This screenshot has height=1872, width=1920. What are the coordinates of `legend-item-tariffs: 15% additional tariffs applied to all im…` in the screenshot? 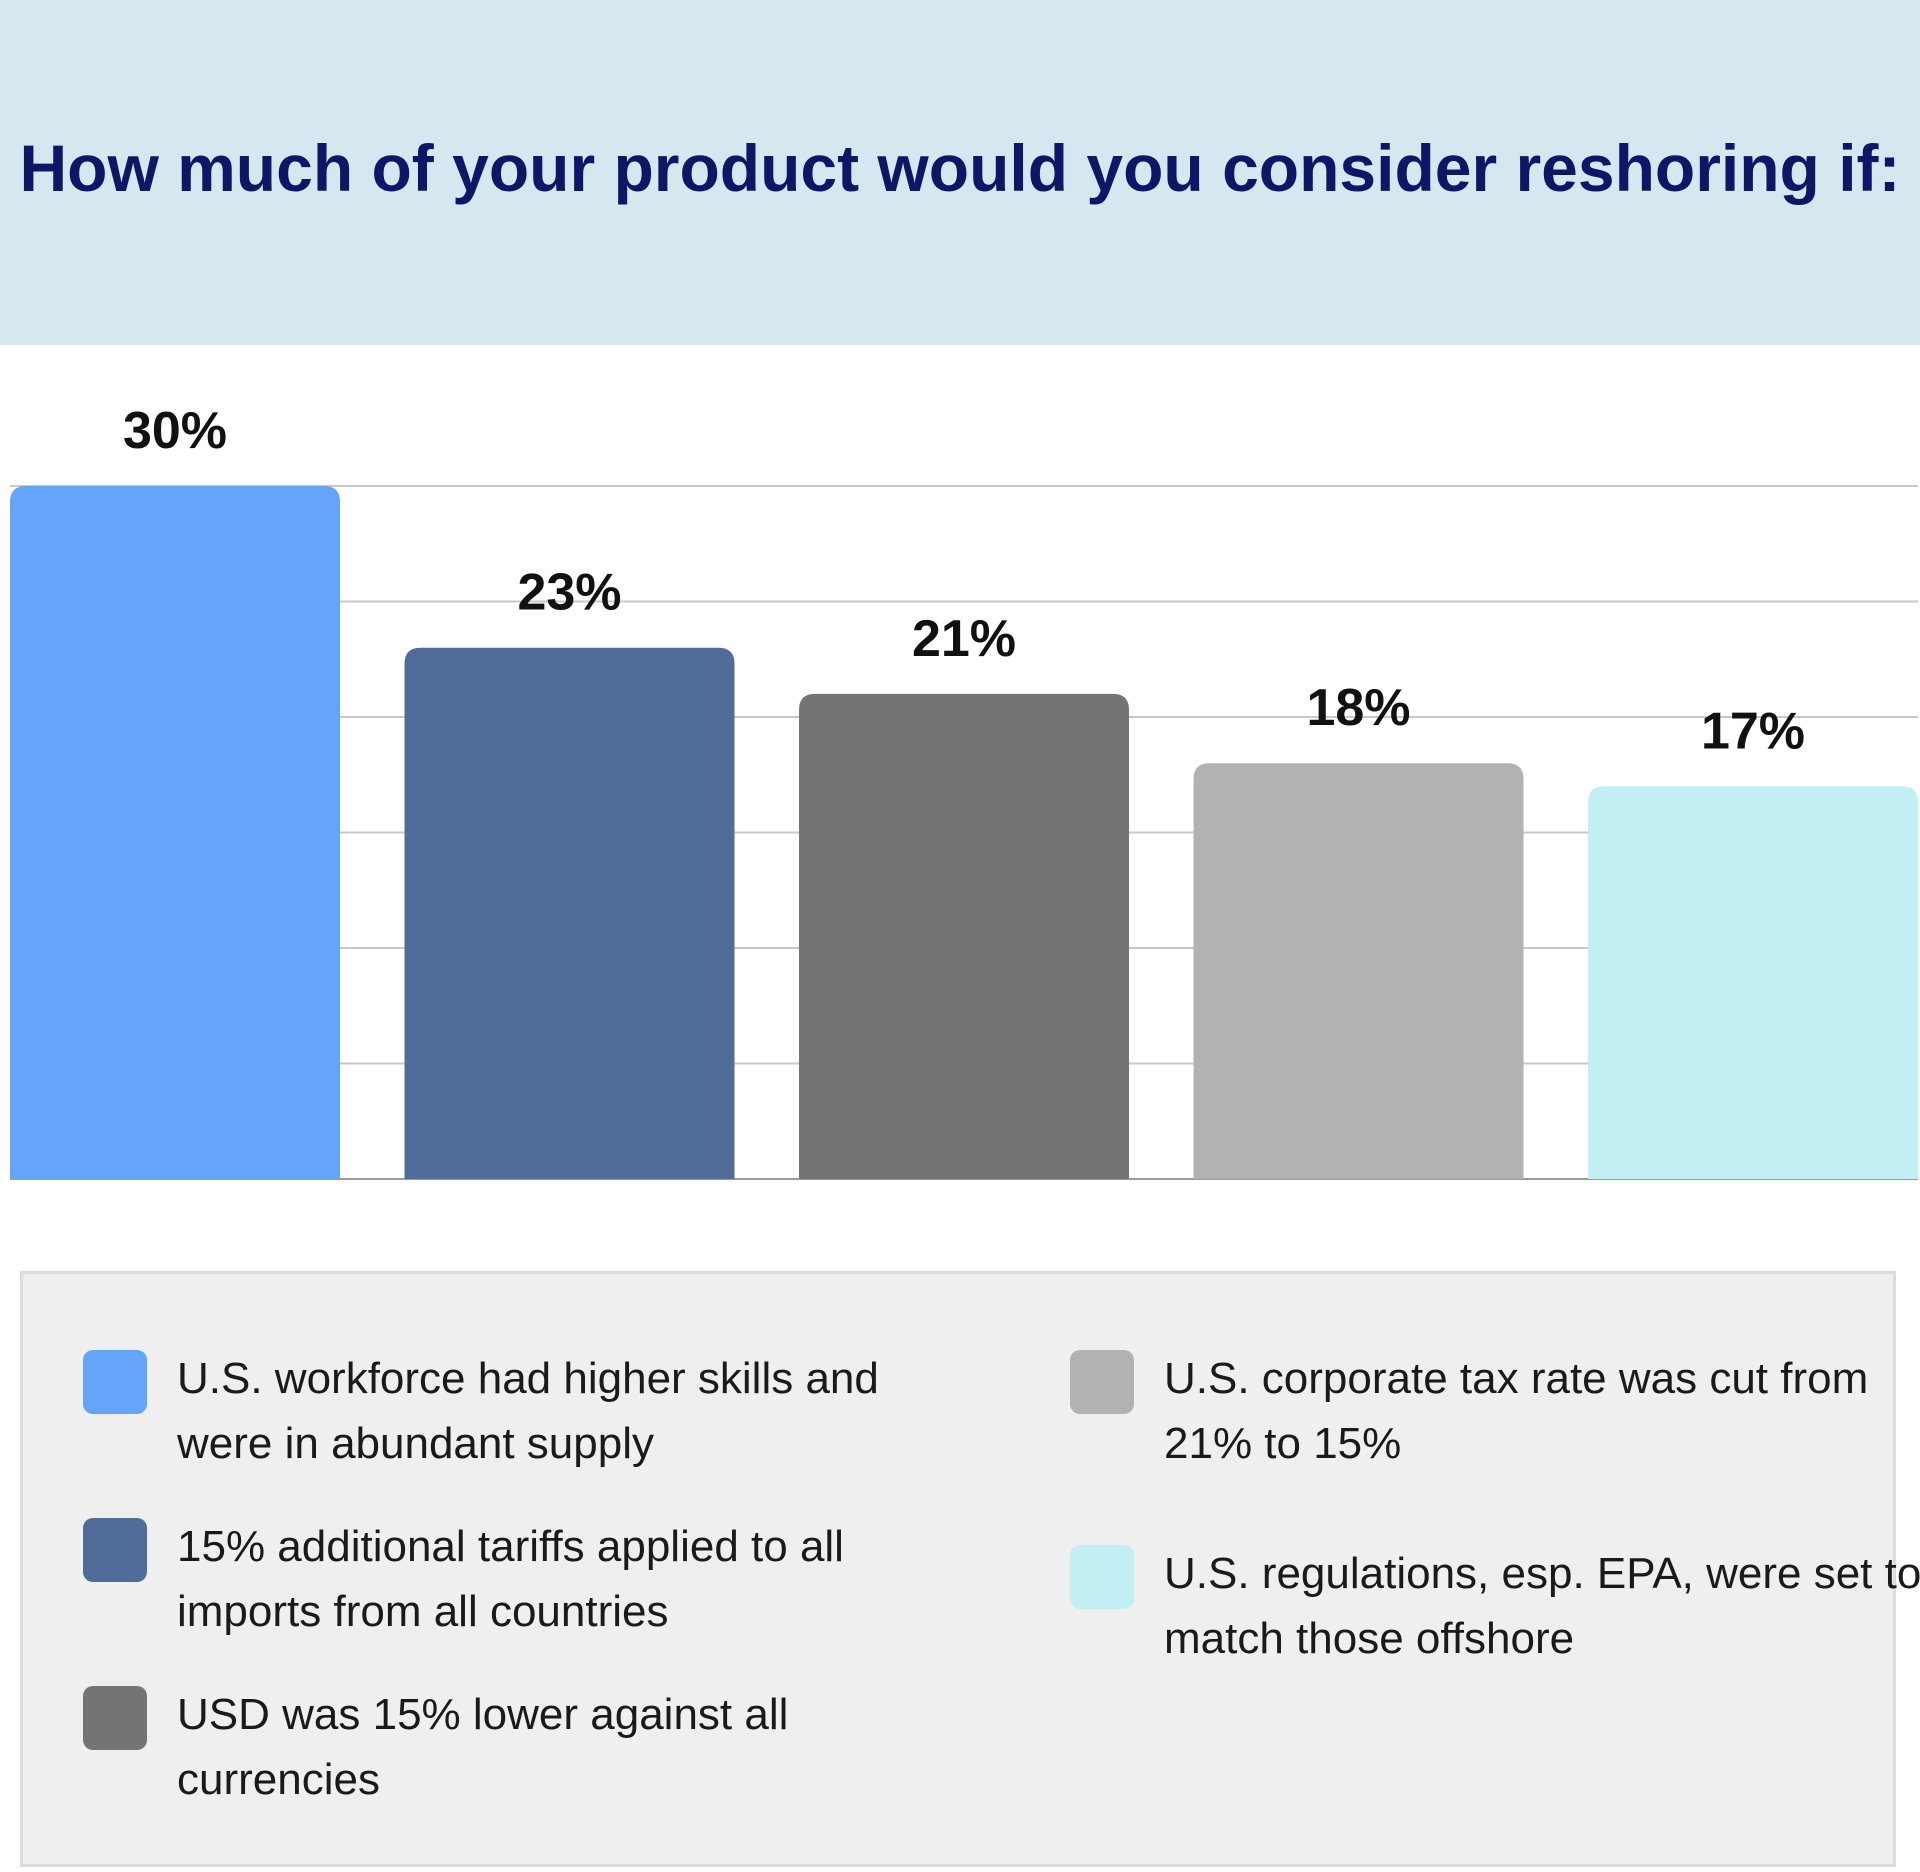 It's located at (510, 1579).